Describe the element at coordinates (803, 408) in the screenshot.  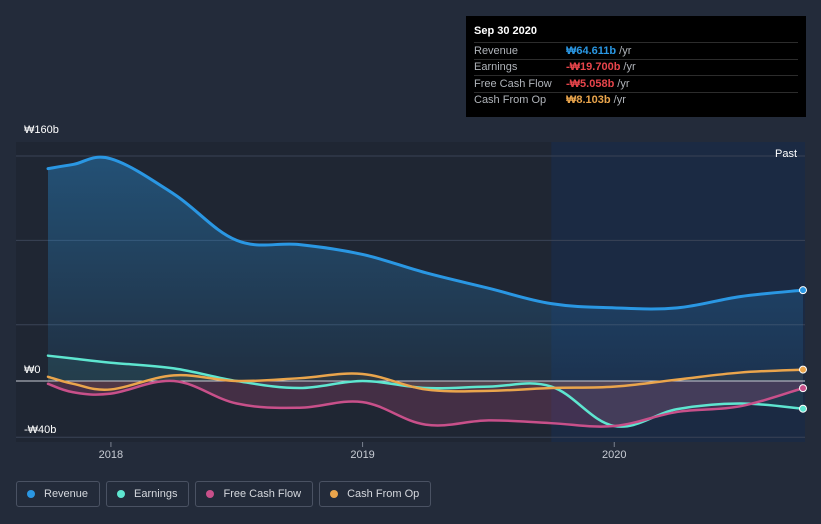
I see `earnings-endpoint` at that location.